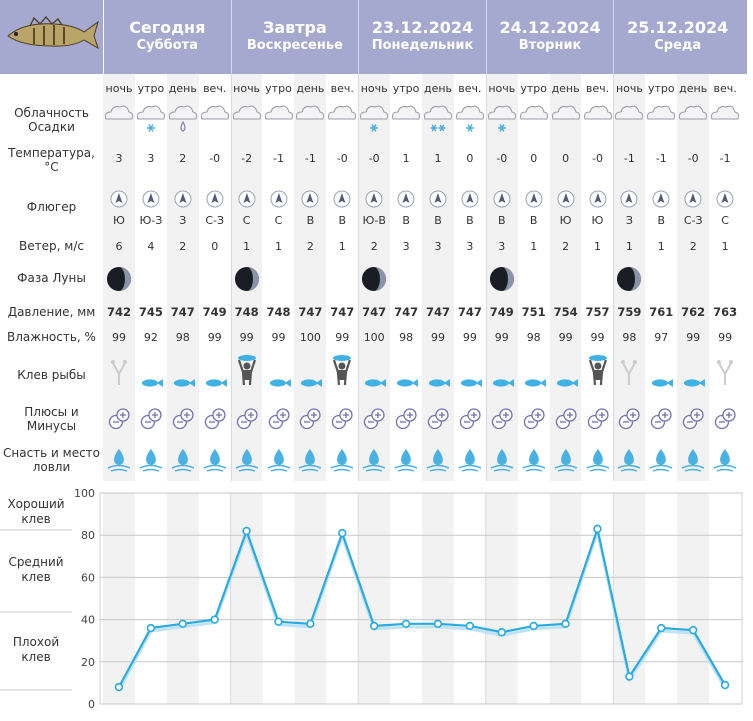 Image resolution: width=753 pixels, height=721 pixels. I want to click on day-title: 24.12.2024, so click(550, 27).